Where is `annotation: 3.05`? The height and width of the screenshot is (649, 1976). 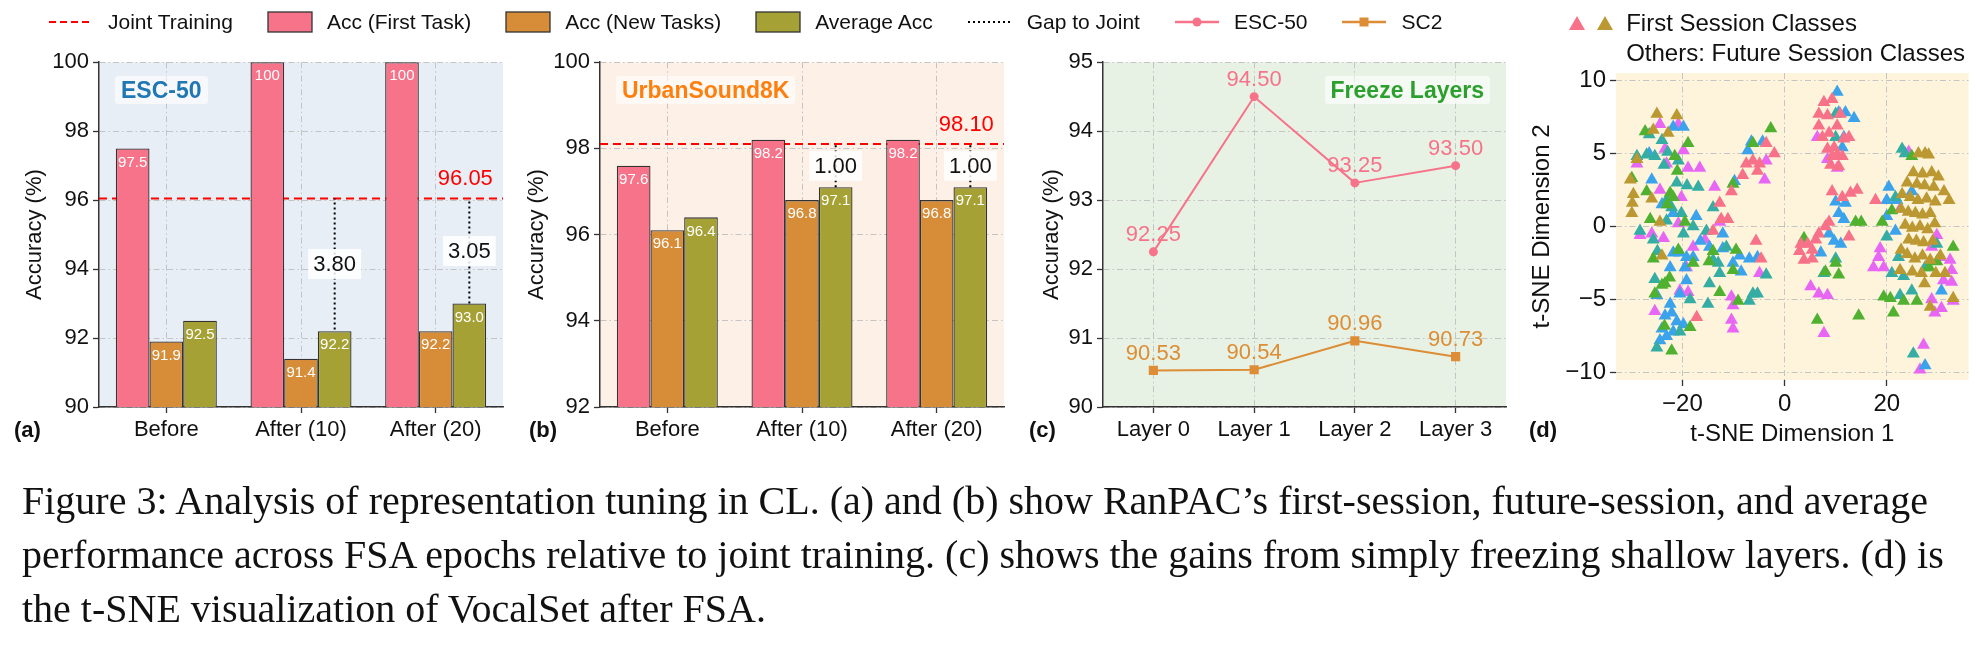
annotation: 3.05 is located at coordinates (469, 251).